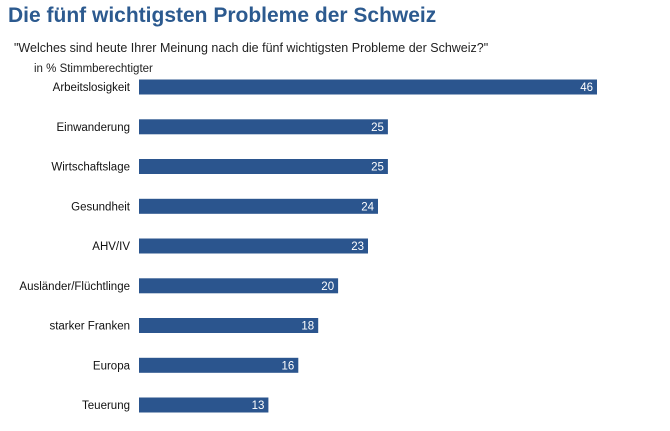 The height and width of the screenshot is (431, 670). I want to click on category-label: AHV/IV, so click(111, 247).